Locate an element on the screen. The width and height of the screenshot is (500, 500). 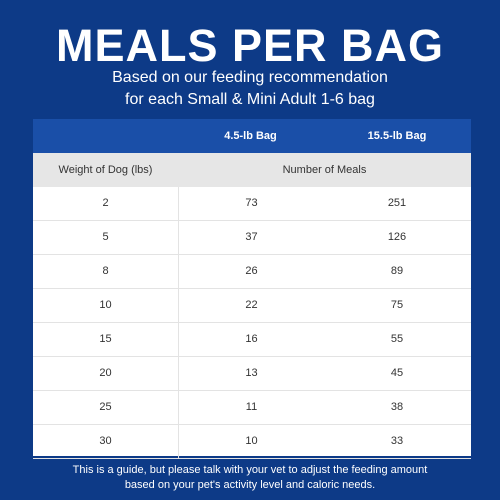
bag-header-small: 4.5-lb Bag is located at coordinates (250, 136).